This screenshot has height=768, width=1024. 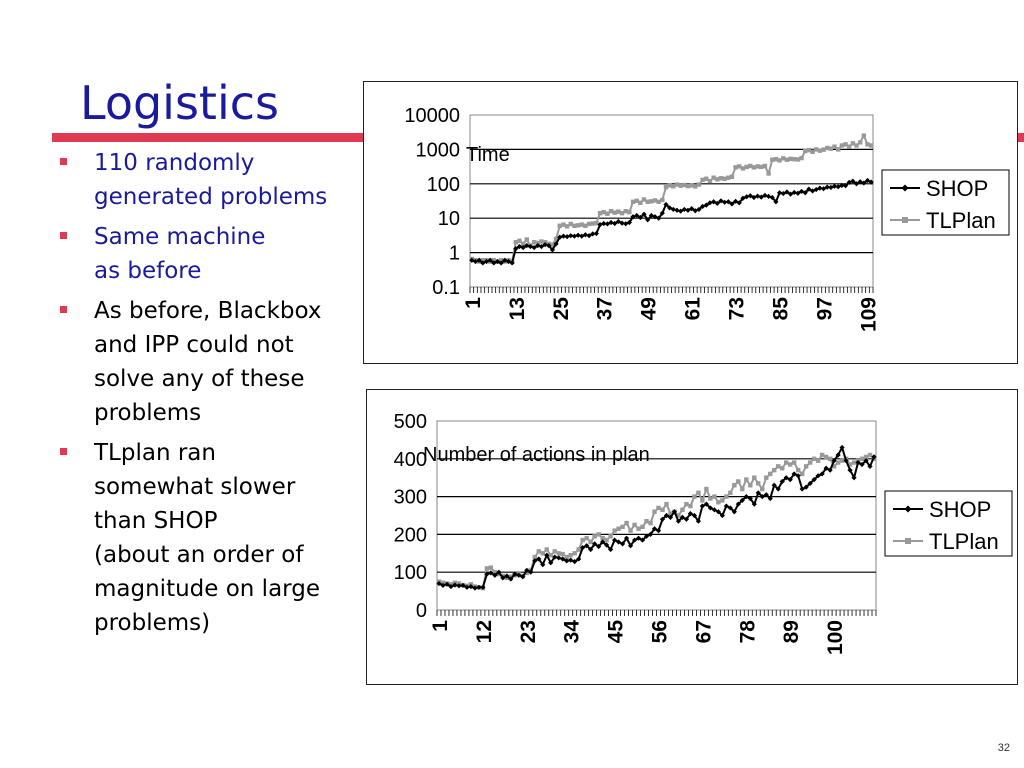 What do you see at coordinates (438, 150) in the screenshot?
I see `y-tick-label: 1000` at bounding box center [438, 150].